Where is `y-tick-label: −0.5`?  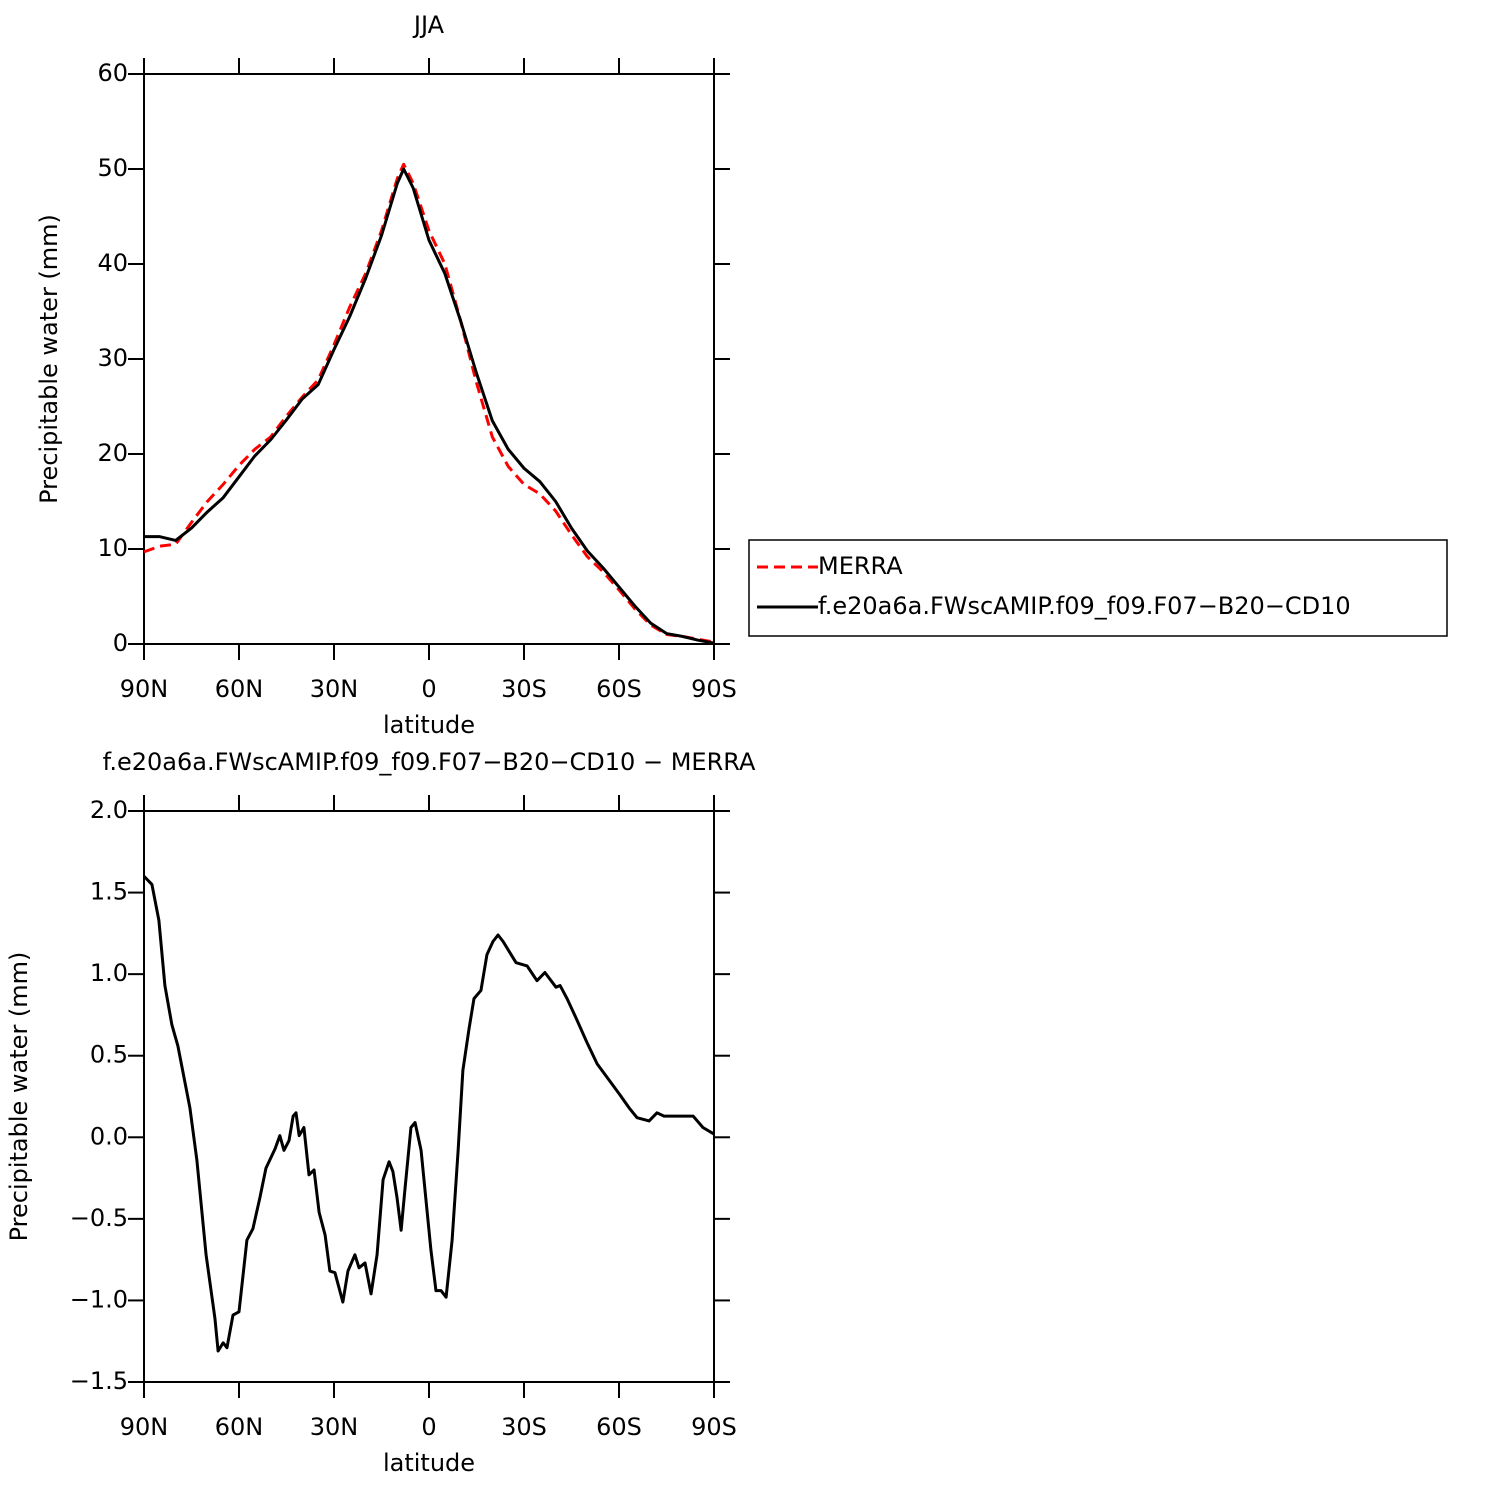 y-tick-label: −0.5 is located at coordinates (99, 1218).